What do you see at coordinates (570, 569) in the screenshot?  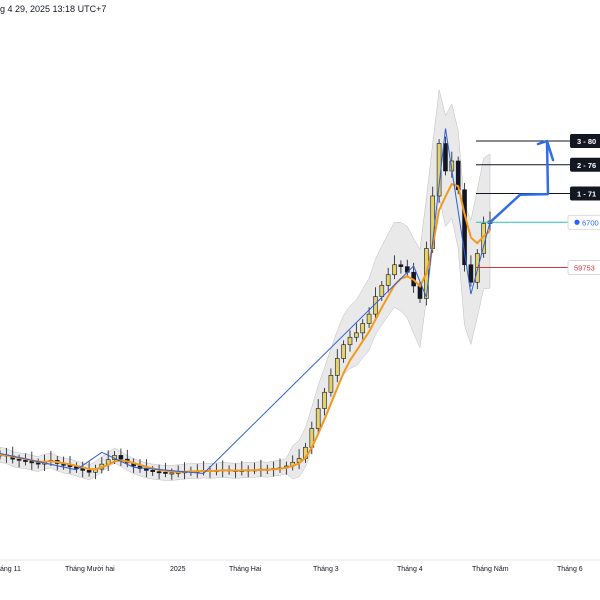 I see `x-tick-label: Tháng 6` at bounding box center [570, 569].